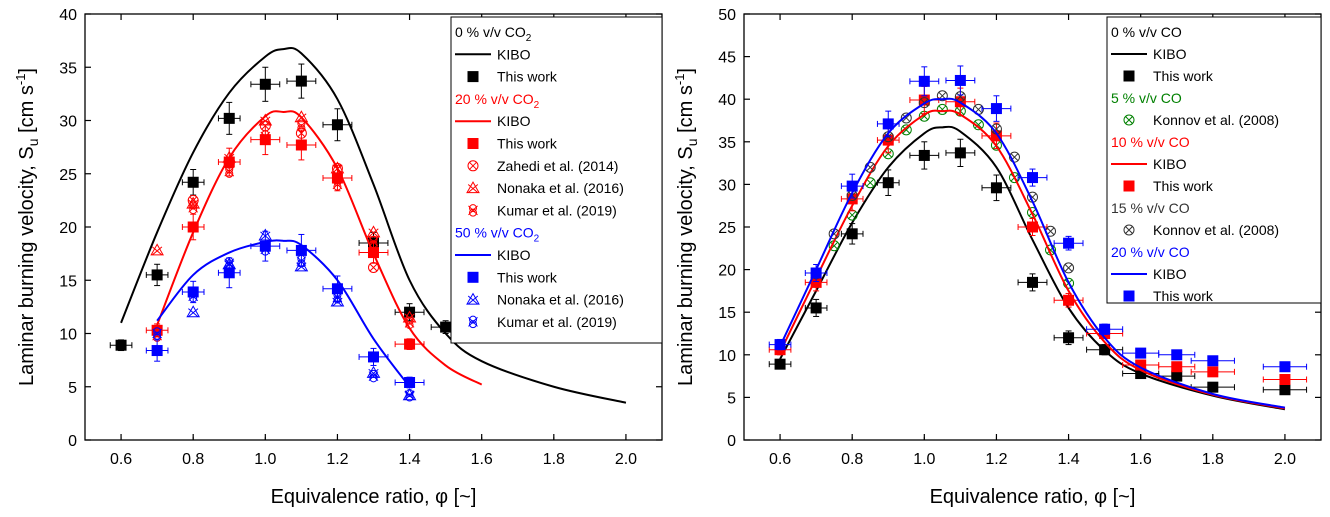 Image resolution: width=1330 pixels, height=517 pixels. What do you see at coordinates (319, 248) in the screenshot?
I see `series-3-line` at bounding box center [319, 248].